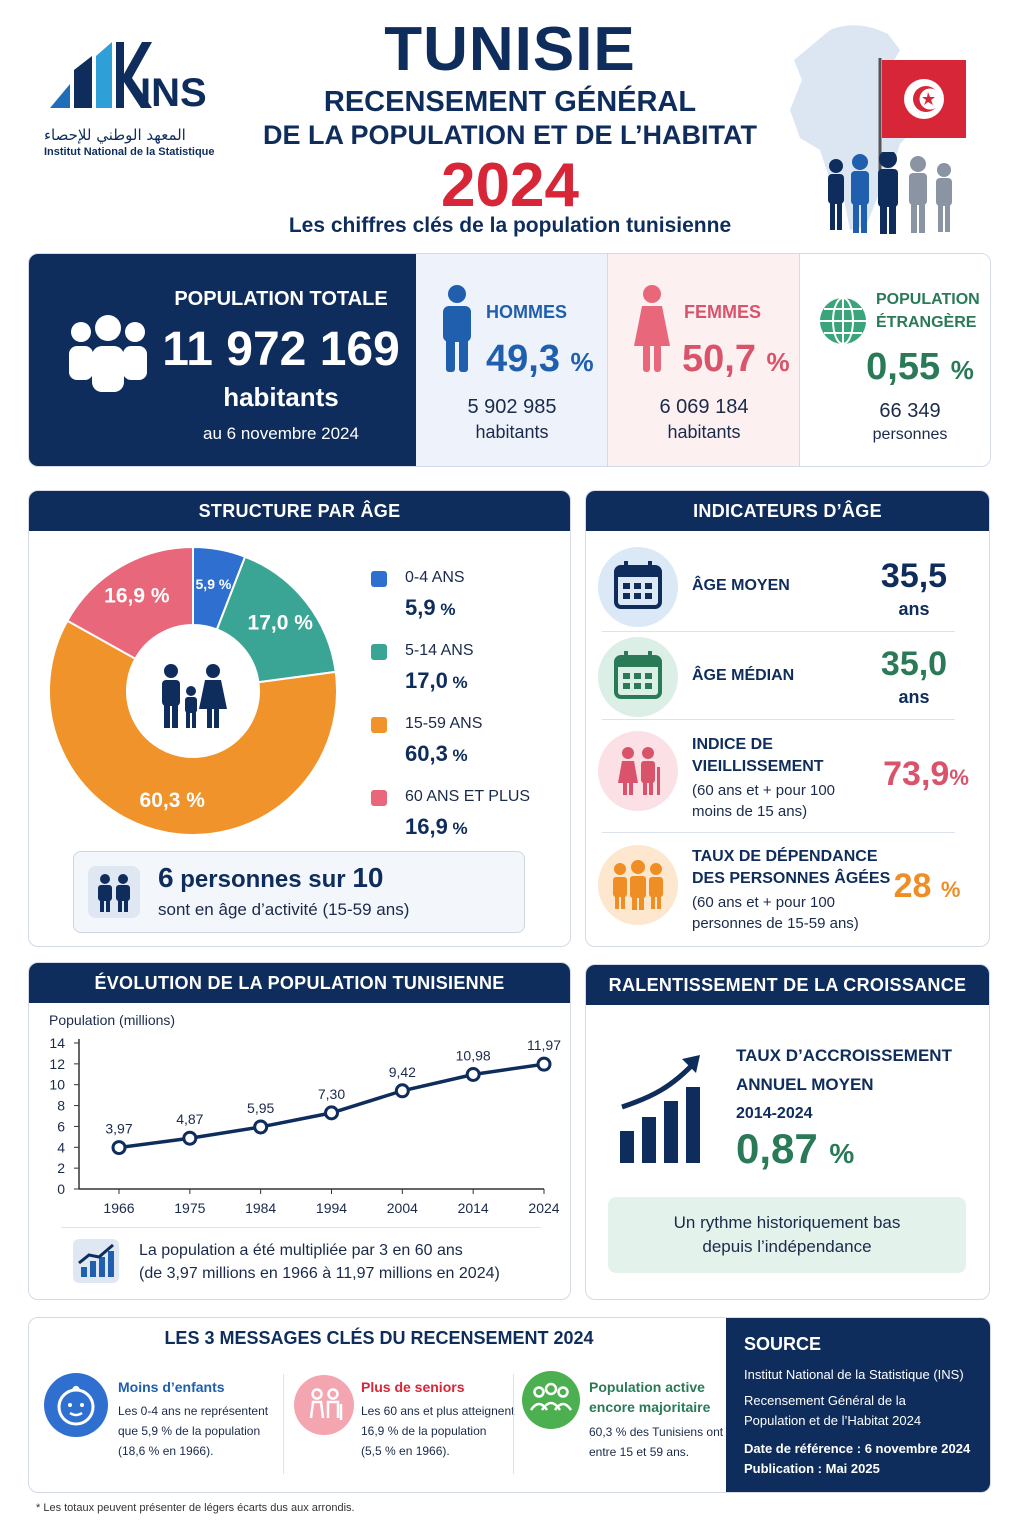 The image size is (1024, 1536). I want to click on evolution-title: ÉVOLUTION DE LA POPULATION TUNISIENNE, so click(299, 983).